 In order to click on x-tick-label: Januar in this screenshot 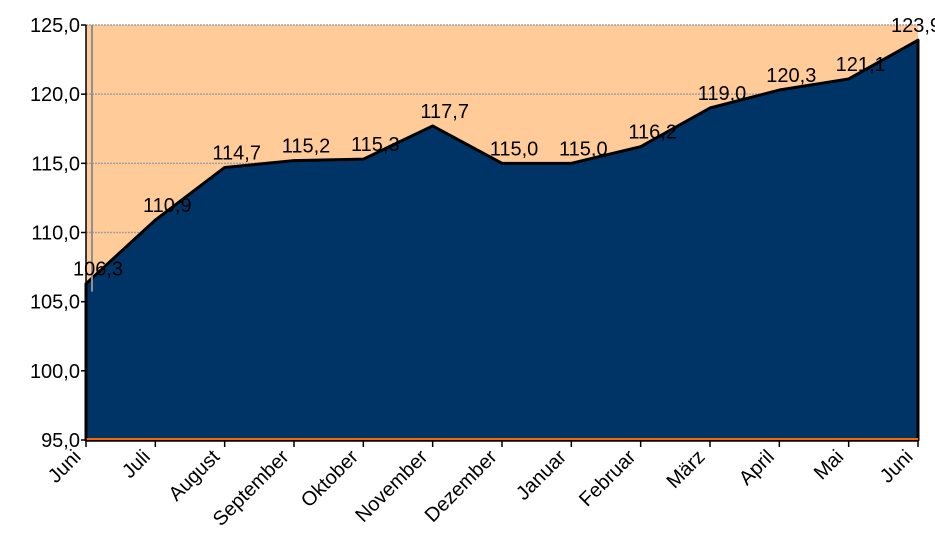, I will do `click(541, 475)`.